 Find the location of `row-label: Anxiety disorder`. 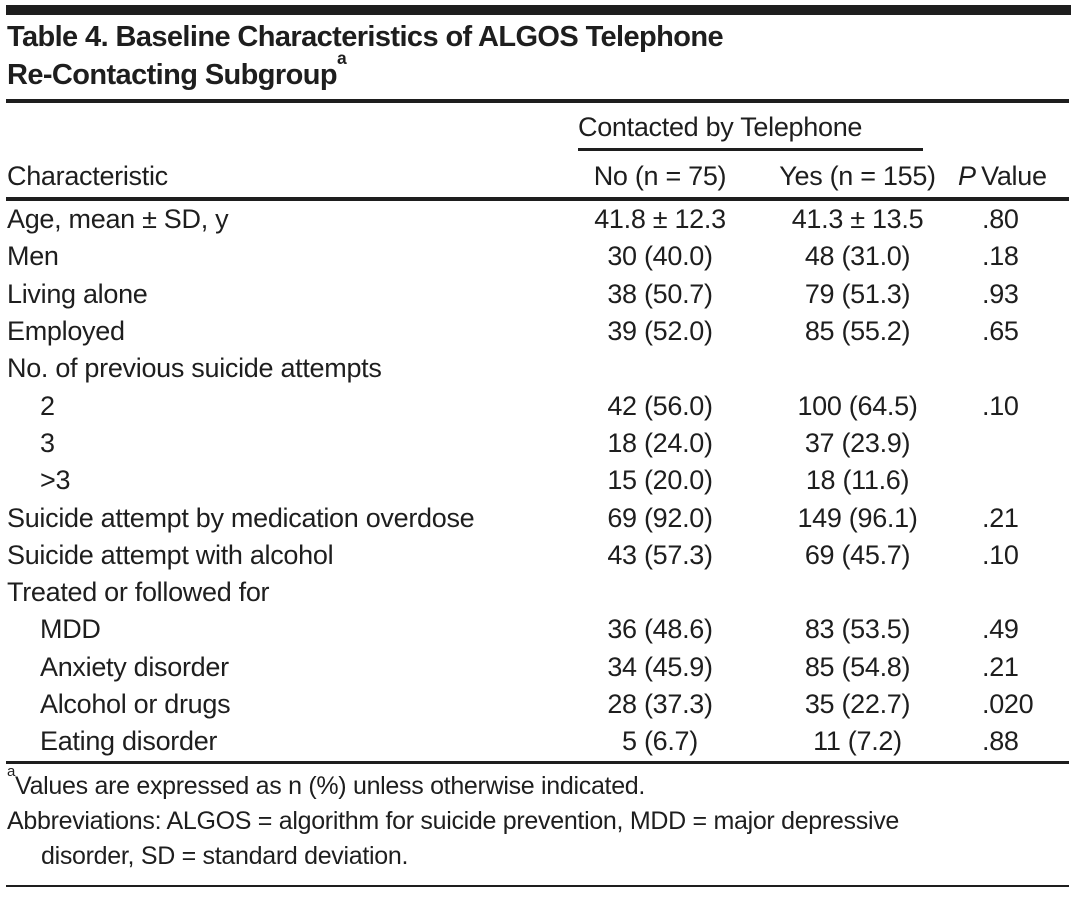

row-label: Anxiety disorder is located at coordinates (134, 666).